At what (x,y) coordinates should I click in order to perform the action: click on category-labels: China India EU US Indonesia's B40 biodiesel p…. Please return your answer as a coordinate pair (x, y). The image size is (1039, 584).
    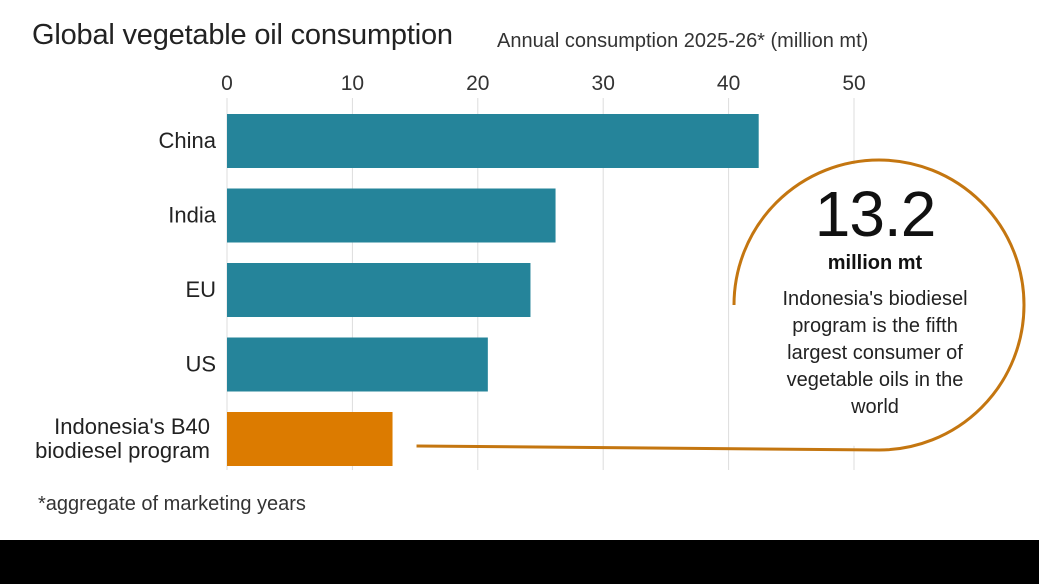
    Looking at the image, I should click on (126, 295).